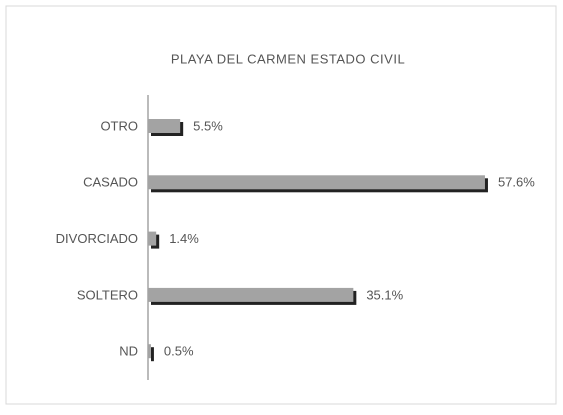 Image resolution: width=563 pixels, height=415 pixels. What do you see at coordinates (184, 238) in the screenshot?
I see `data-label: 1.4%` at bounding box center [184, 238].